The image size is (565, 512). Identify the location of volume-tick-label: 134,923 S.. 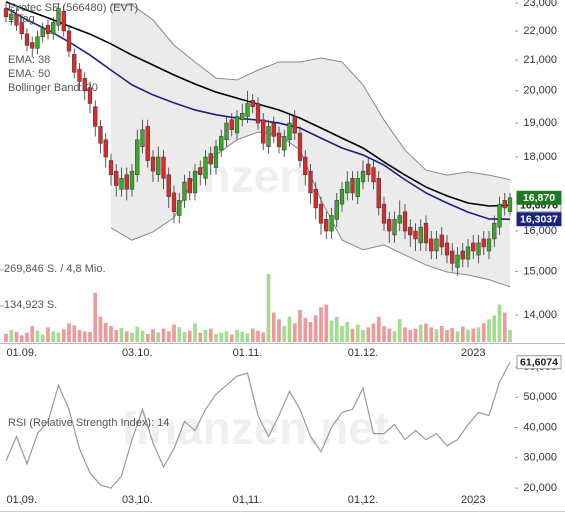
(30, 305).